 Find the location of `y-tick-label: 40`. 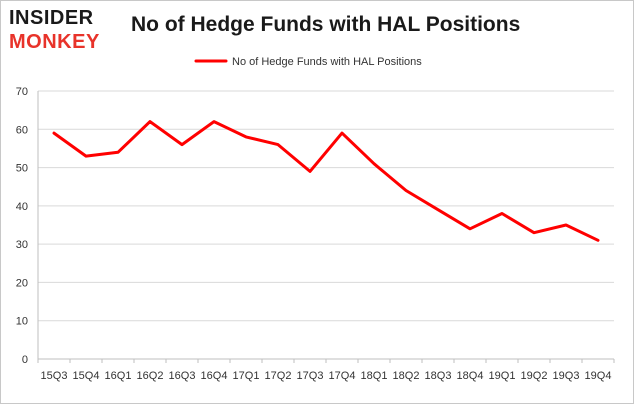

y-tick-label: 40 is located at coordinates (22, 207).